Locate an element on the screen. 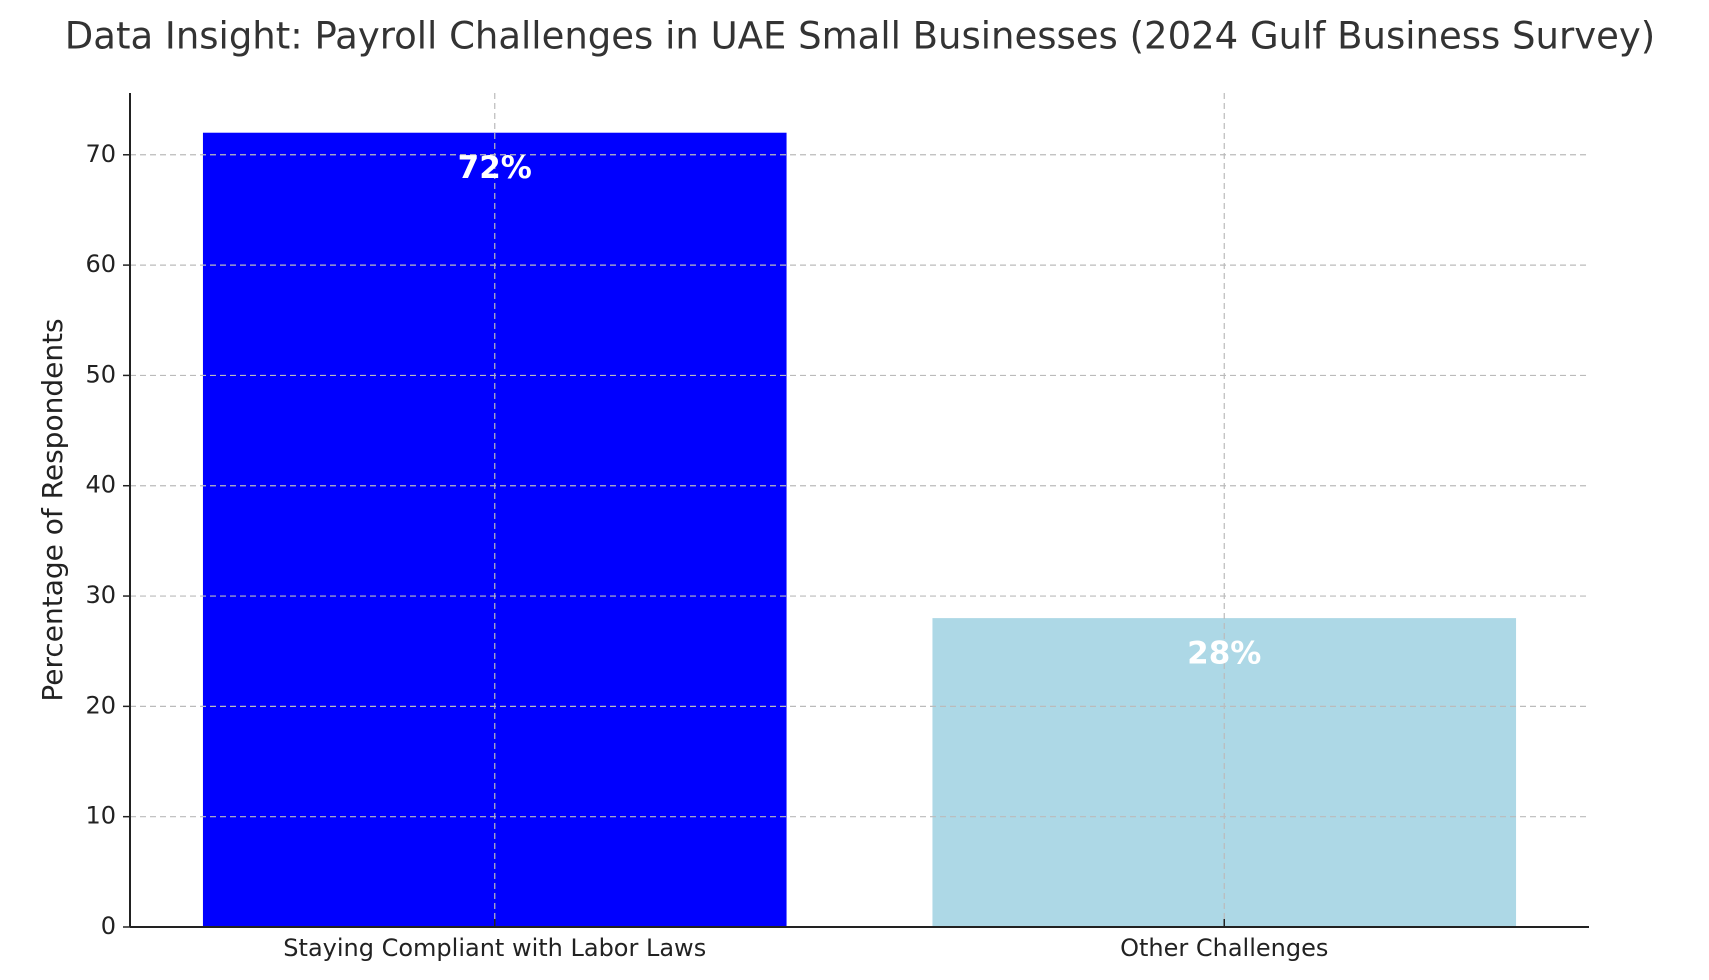 The height and width of the screenshot is (980, 1709). y-tick-label: 0 is located at coordinates (108, 926).